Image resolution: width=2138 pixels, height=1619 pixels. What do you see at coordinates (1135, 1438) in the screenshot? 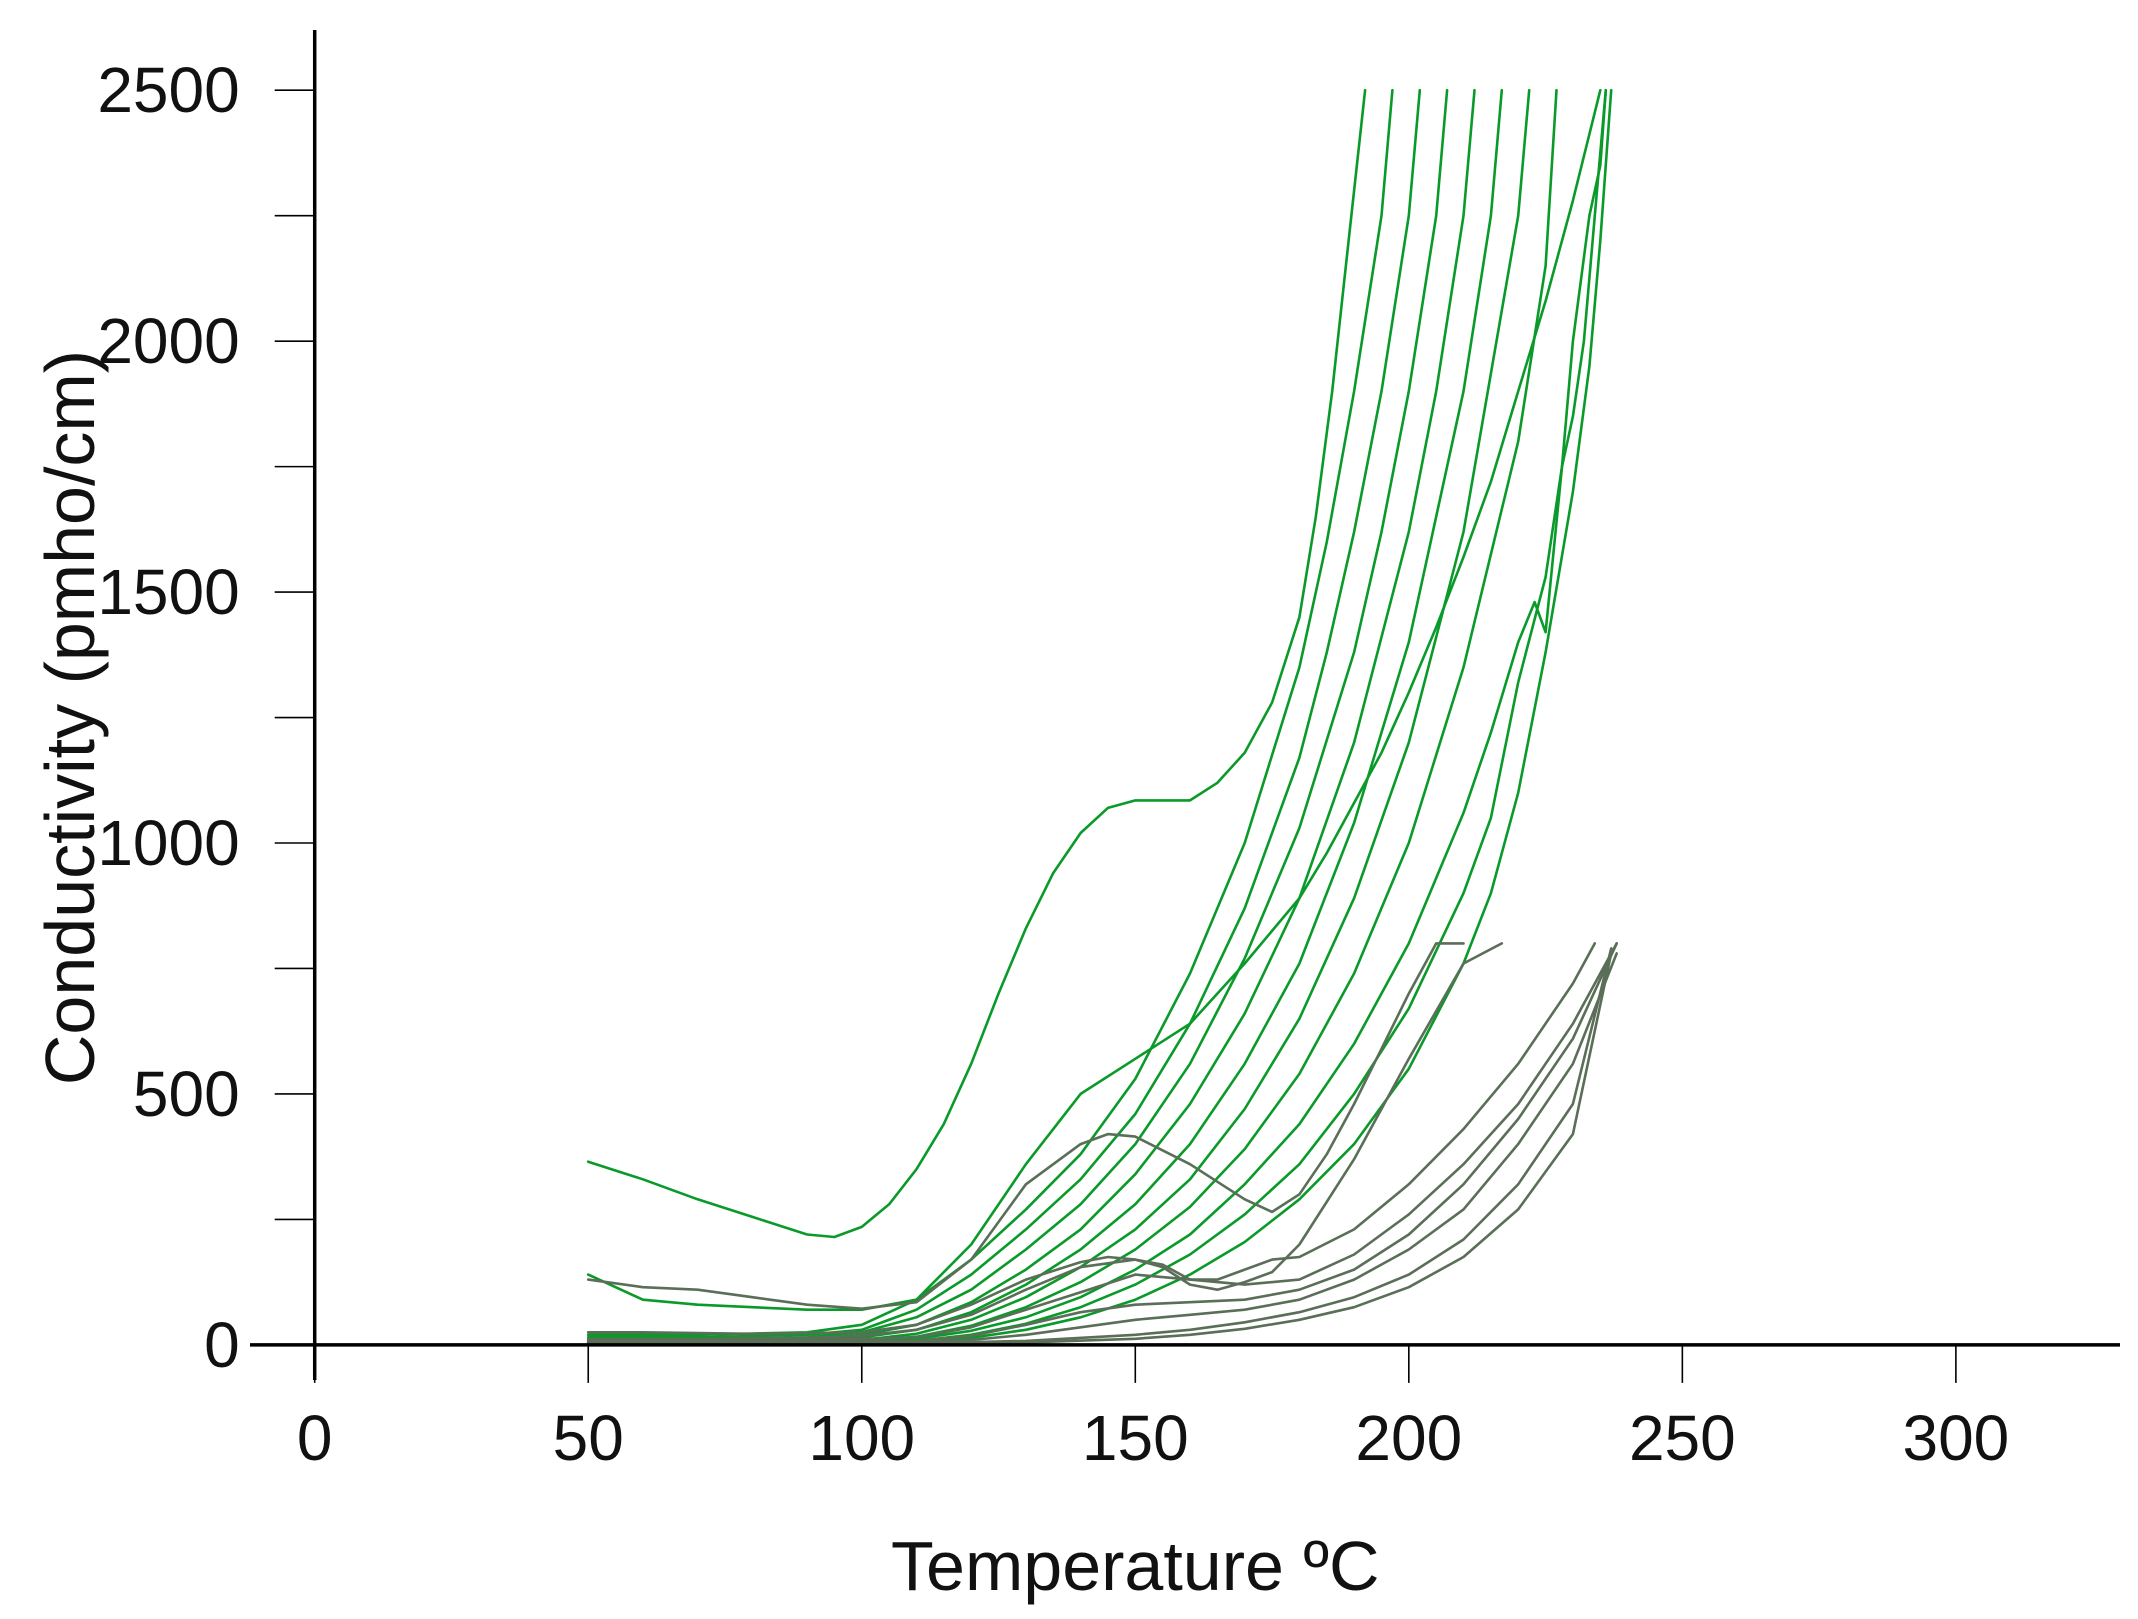
I see `x-tick-label: 150` at bounding box center [1135, 1438].